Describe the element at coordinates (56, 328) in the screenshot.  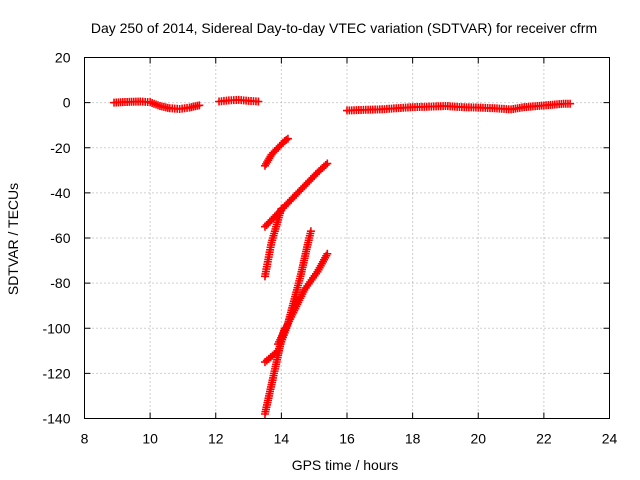
I see `y-tick-label: -100` at that location.